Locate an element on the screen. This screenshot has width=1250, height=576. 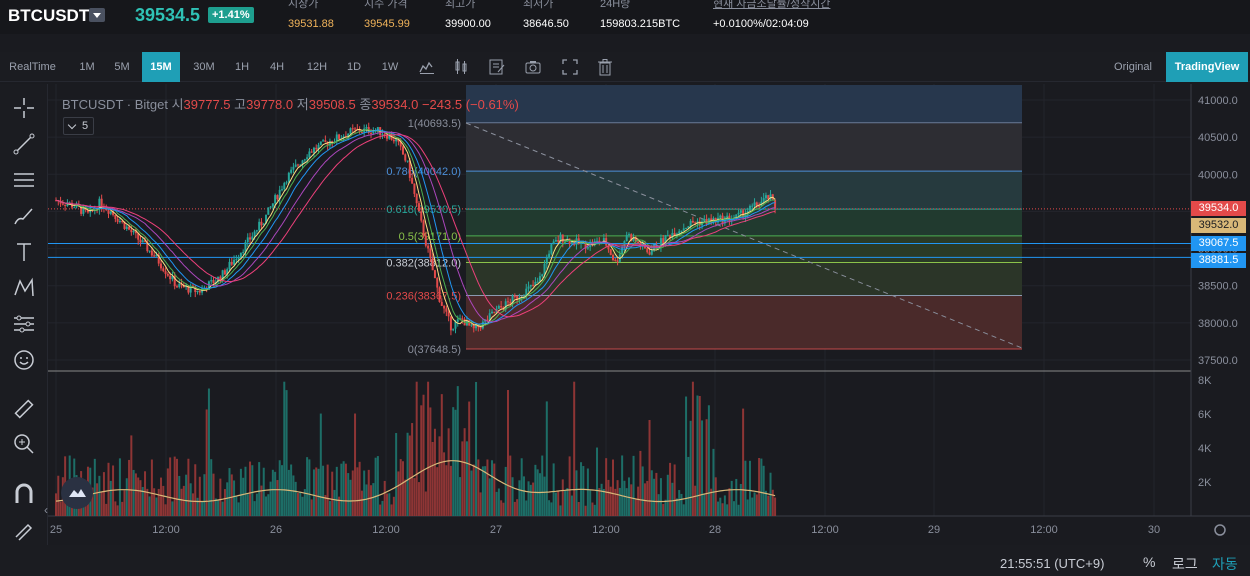
indicator-icon is located at coordinates (461, 67).